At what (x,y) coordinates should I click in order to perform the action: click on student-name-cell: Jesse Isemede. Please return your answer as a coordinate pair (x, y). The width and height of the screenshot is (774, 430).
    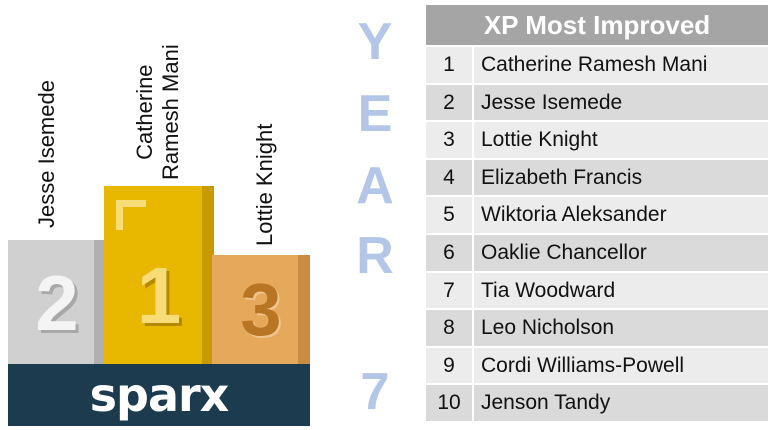
    Looking at the image, I should click on (621, 102).